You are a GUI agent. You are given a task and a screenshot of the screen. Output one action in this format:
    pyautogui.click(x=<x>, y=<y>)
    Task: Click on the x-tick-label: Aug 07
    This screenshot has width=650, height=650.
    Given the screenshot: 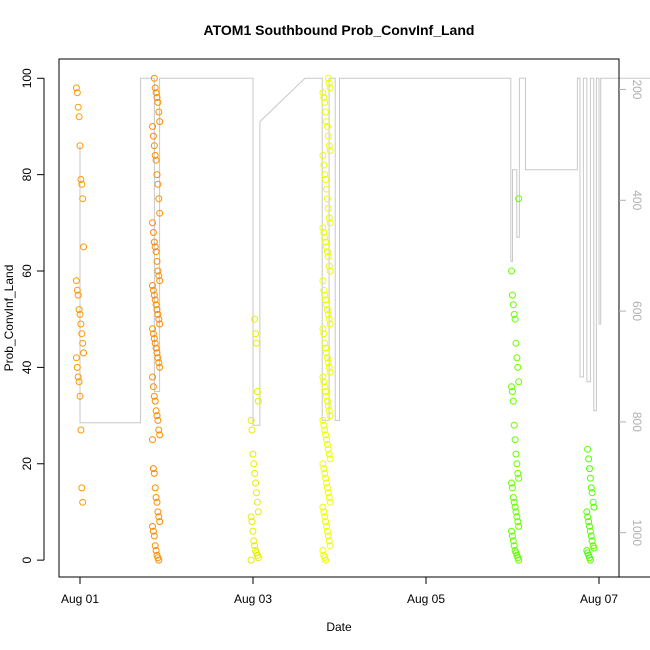 What is the action you would take?
    pyautogui.click(x=599, y=599)
    